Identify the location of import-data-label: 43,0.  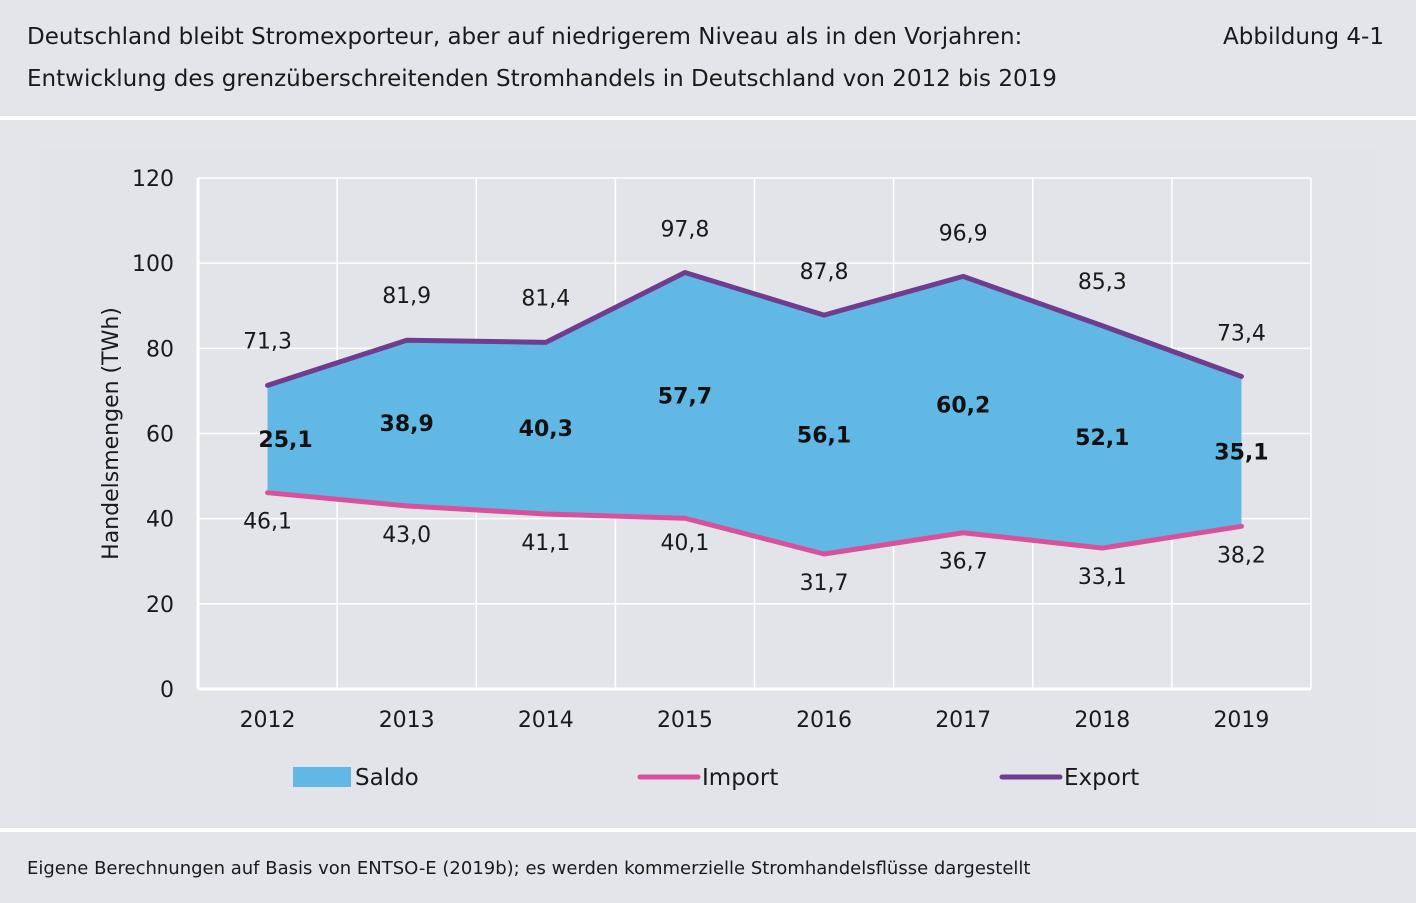
(406, 535).